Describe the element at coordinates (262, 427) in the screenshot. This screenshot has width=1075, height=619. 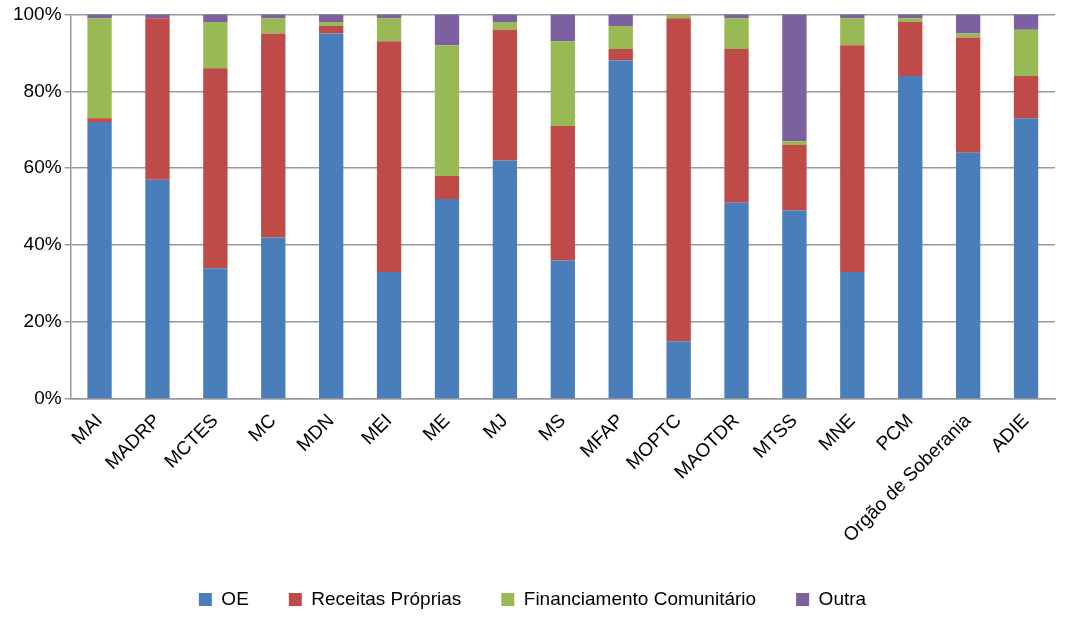
I see `x-tick-label: MC` at that location.